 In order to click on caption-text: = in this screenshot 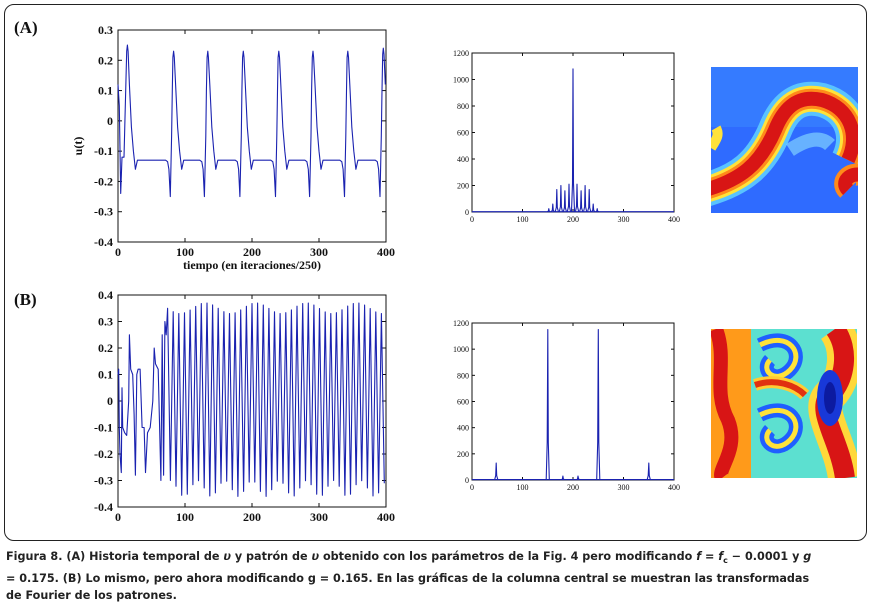, I will do `click(710, 556)`.